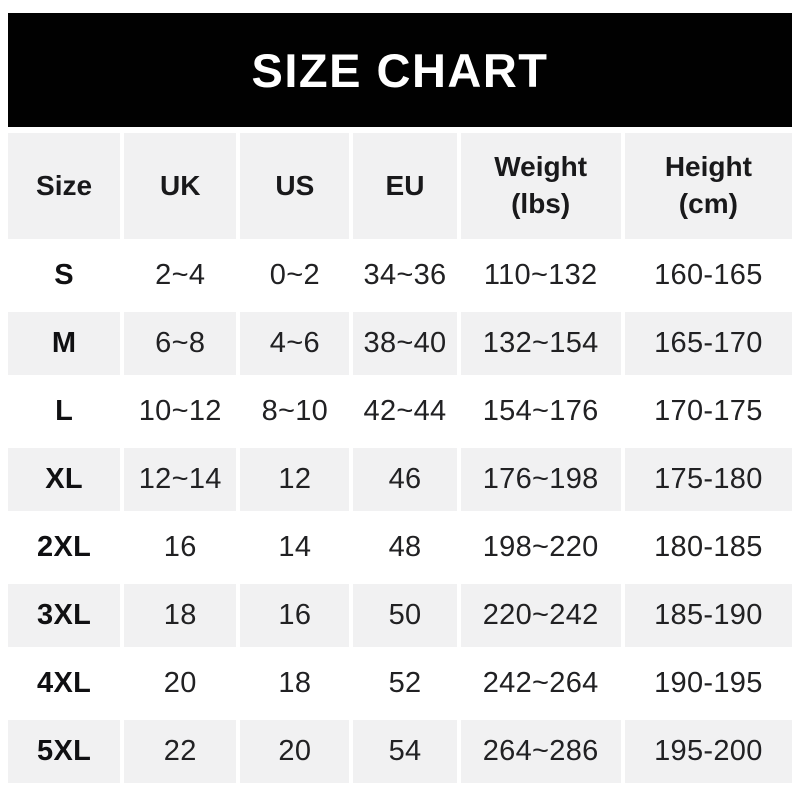  Describe the element at coordinates (295, 547) in the screenshot. I see `us-cell: 14` at that location.